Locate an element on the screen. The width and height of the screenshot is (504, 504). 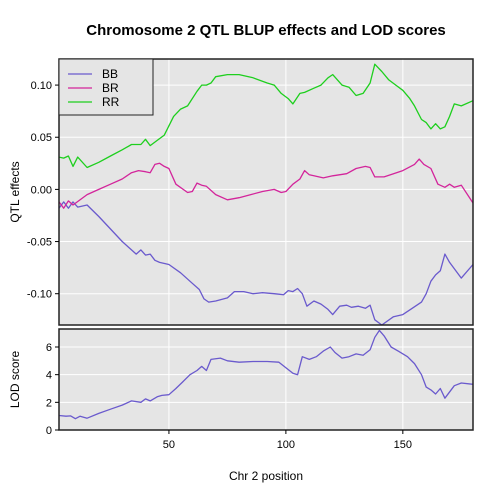
y-axis-label: QTL effects is located at coordinates (15, 191).